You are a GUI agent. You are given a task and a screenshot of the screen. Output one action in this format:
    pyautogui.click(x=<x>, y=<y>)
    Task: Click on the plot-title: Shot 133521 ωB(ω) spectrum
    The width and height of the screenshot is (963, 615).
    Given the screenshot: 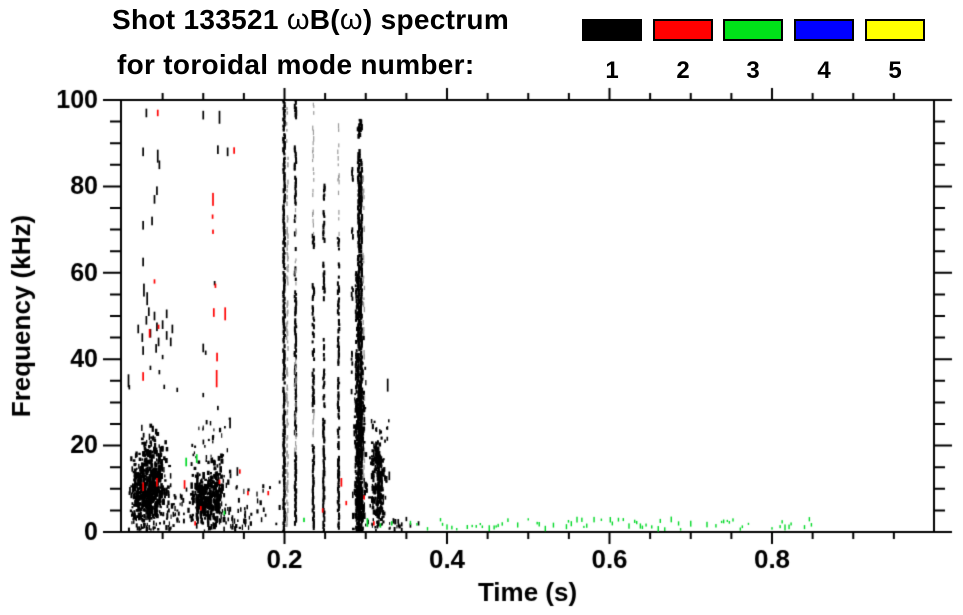 What is the action you would take?
    pyautogui.click(x=310, y=20)
    